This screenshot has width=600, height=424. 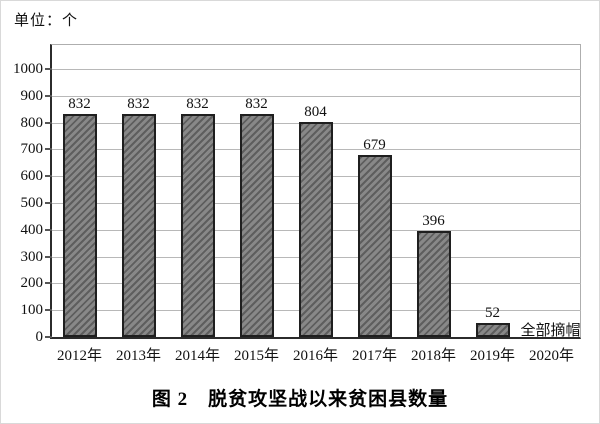 I want to click on bar-value-2018年: 396, so click(x=433, y=221).